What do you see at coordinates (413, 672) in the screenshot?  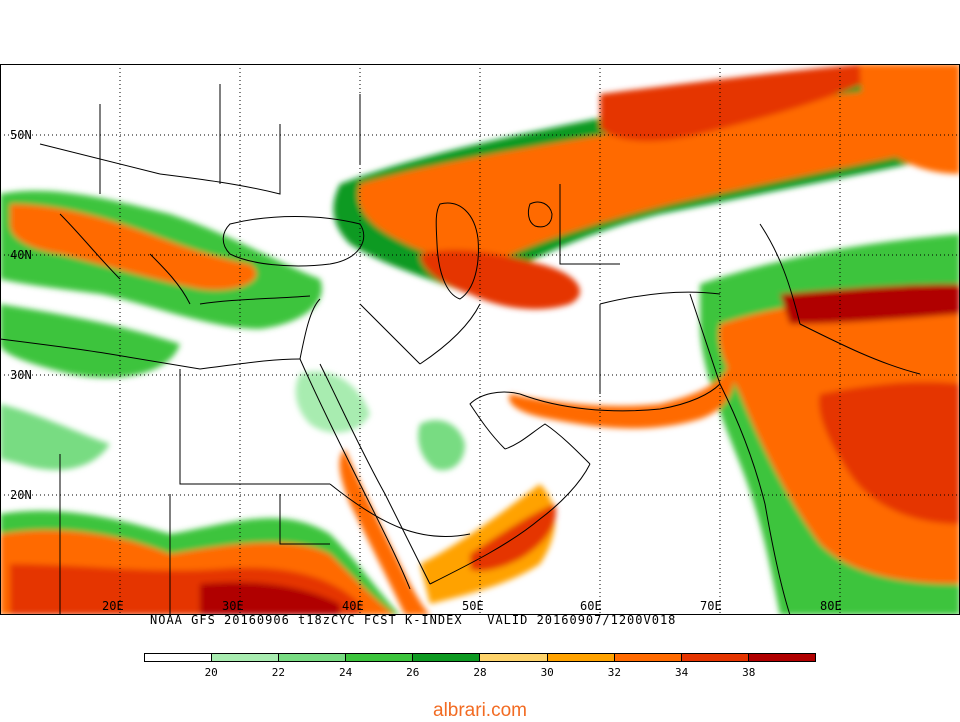 I see `legend-tick-label: 26` at bounding box center [413, 672].